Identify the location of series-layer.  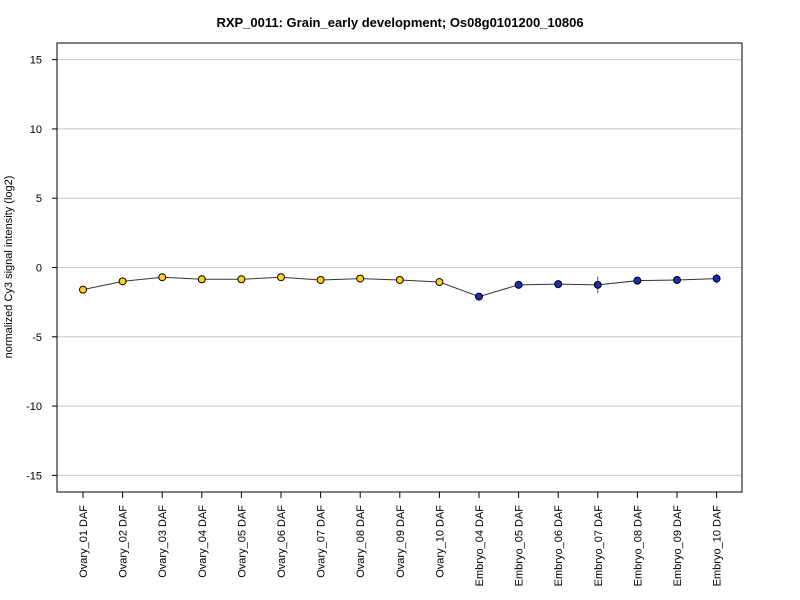
(400, 287).